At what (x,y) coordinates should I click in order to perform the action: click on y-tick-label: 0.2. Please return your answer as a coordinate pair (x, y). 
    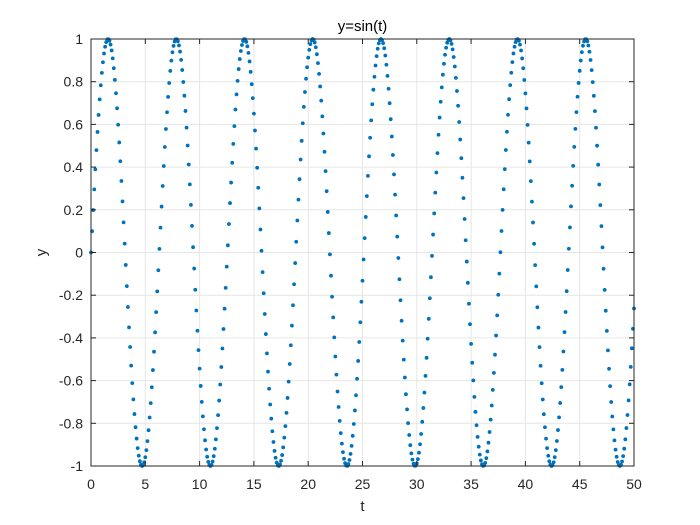
    Looking at the image, I should click on (74, 210).